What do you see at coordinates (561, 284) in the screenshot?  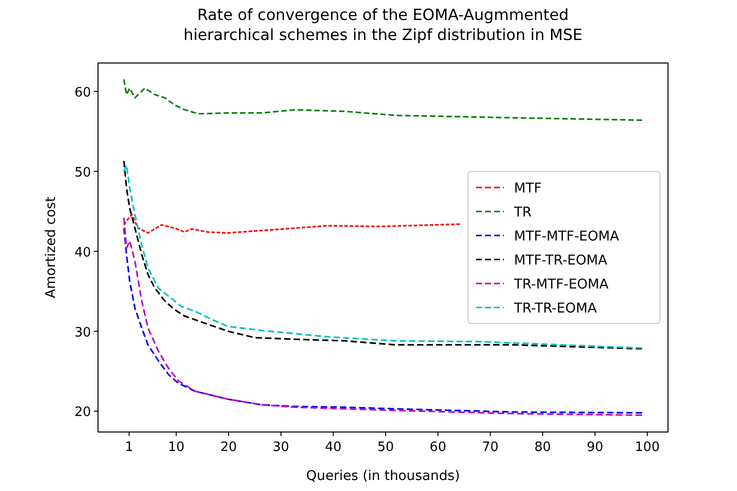 I see `legend-label: TR-MTF-EOMA` at bounding box center [561, 284].